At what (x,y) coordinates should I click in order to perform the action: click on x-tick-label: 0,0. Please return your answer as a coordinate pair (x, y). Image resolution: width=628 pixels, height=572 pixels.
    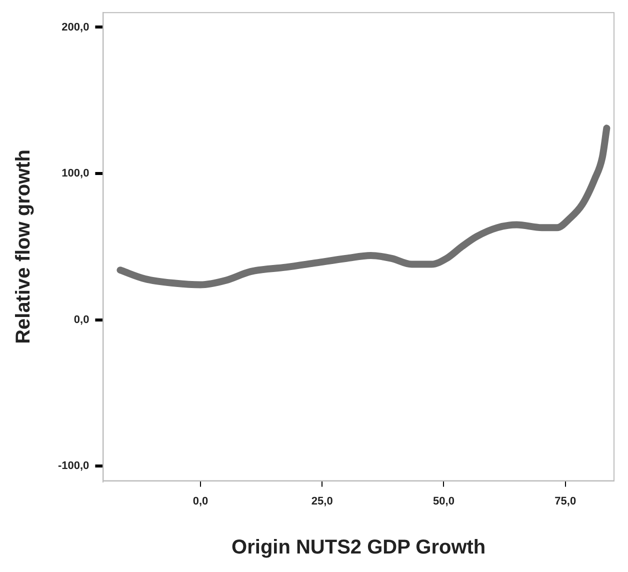
    Looking at the image, I should click on (200, 501).